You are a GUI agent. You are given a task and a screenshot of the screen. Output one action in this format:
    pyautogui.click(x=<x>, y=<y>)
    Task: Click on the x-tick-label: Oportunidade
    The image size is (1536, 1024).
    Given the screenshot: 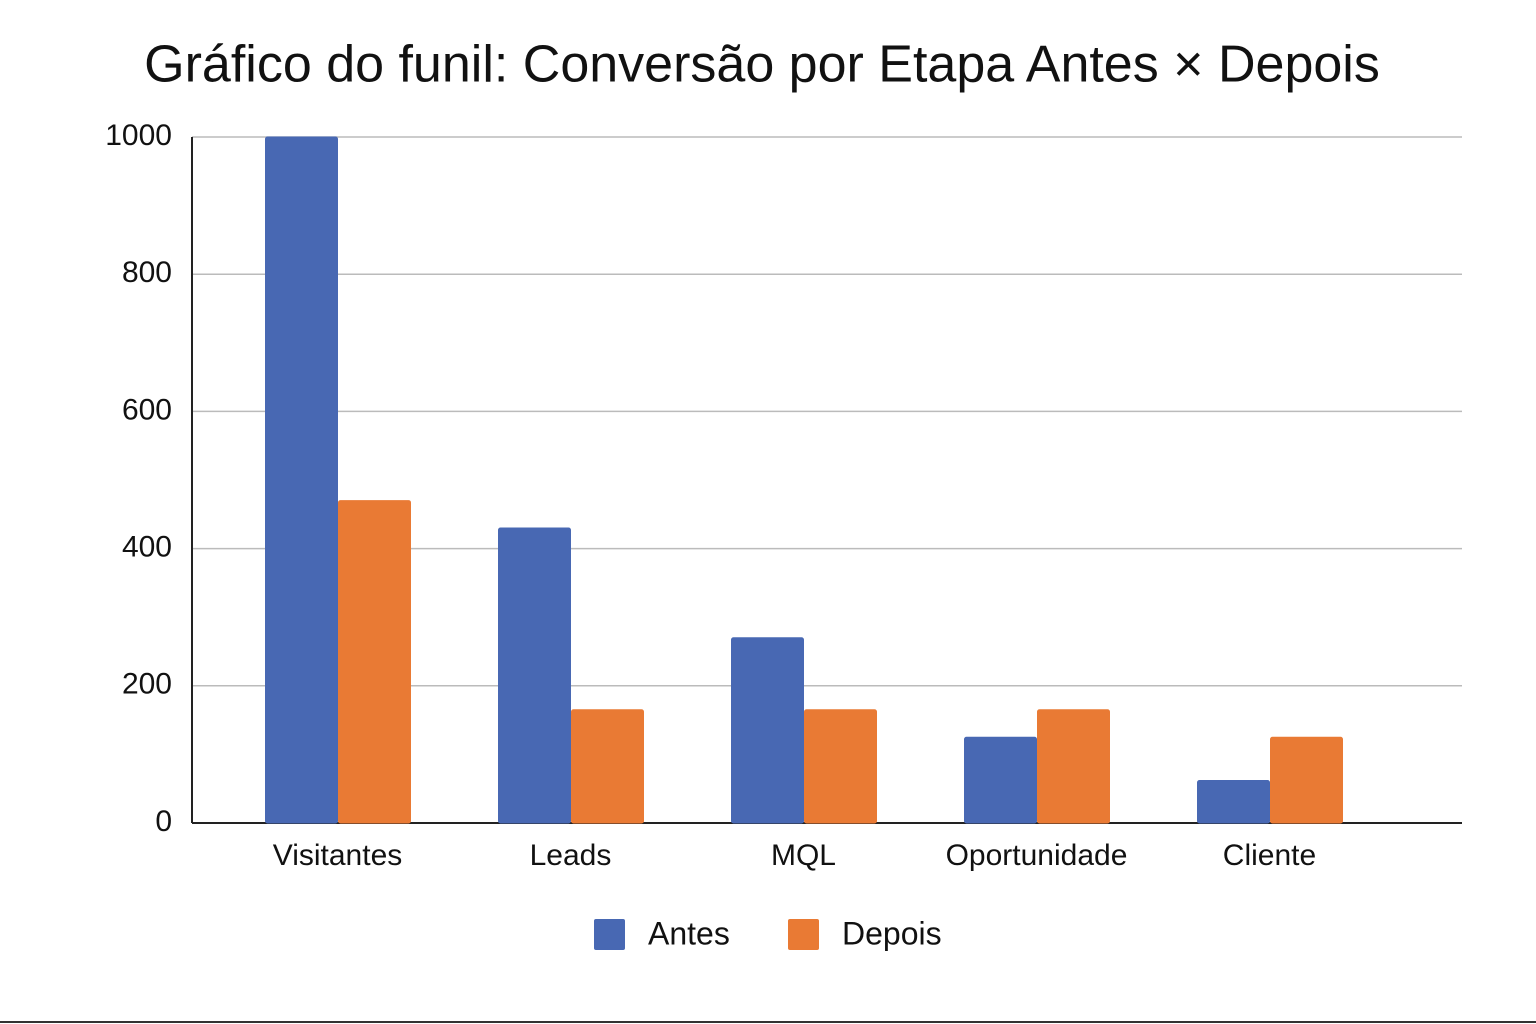 What is the action you would take?
    pyautogui.click(x=1037, y=855)
    